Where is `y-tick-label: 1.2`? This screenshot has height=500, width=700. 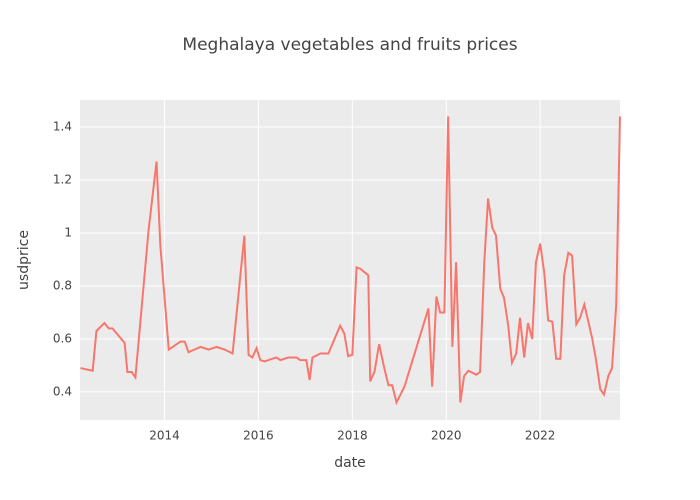 y-tick-label: 1.2 is located at coordinates (62, 180).